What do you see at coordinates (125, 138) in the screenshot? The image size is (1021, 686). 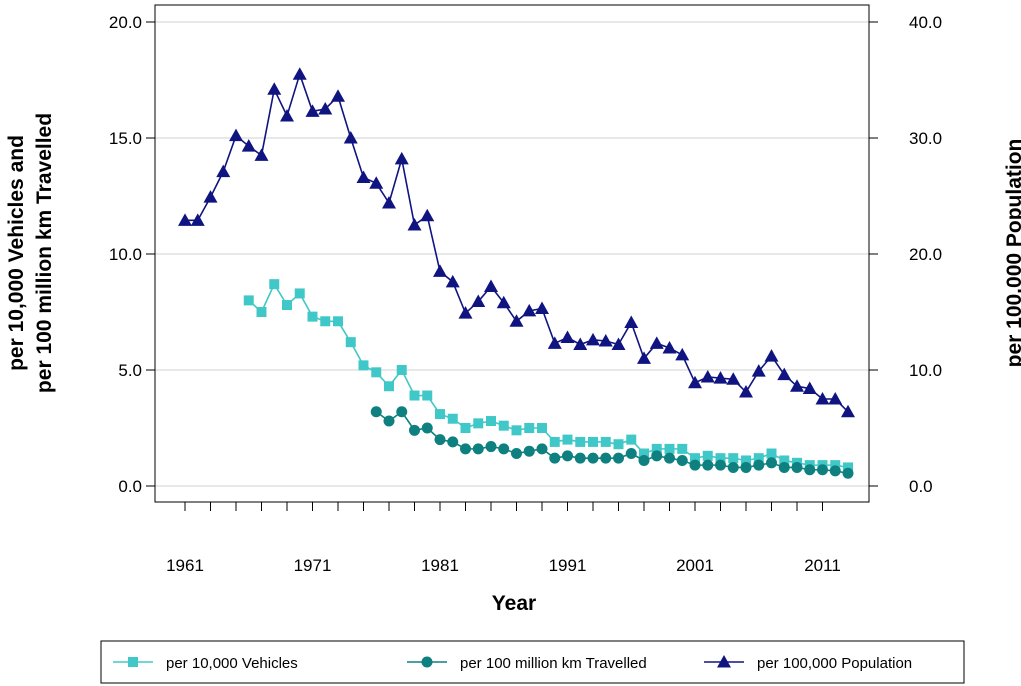 I see `left-y-tick-label: 15.0` at bounding box center [125, 138].